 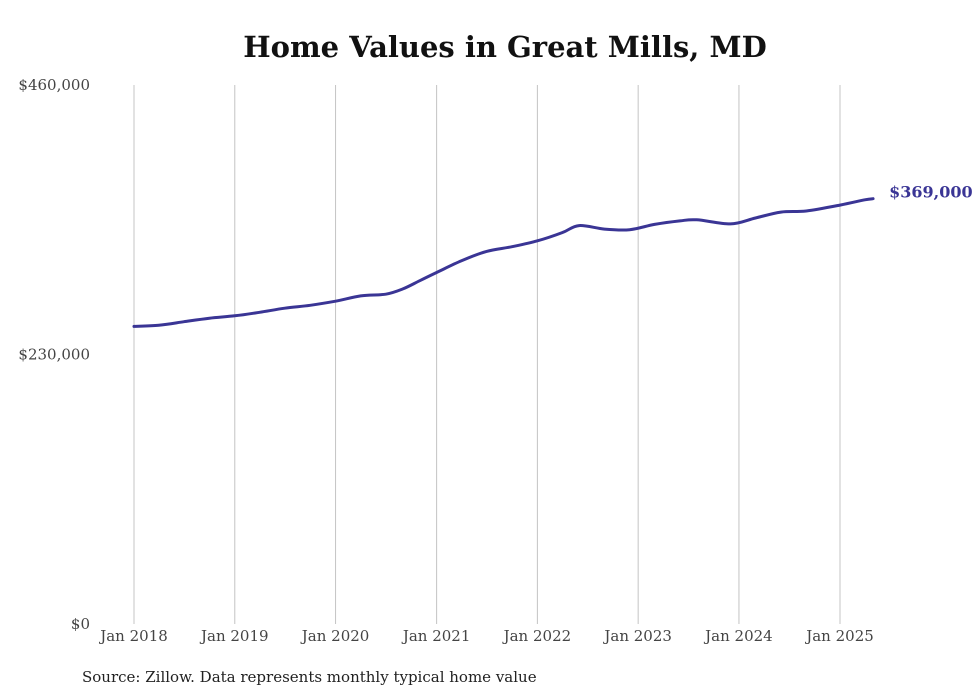 What do you see at coordinates (54, 85) in the screenshot?
I see `y-tick-label: $460,000` at bounding box center [54, 85].